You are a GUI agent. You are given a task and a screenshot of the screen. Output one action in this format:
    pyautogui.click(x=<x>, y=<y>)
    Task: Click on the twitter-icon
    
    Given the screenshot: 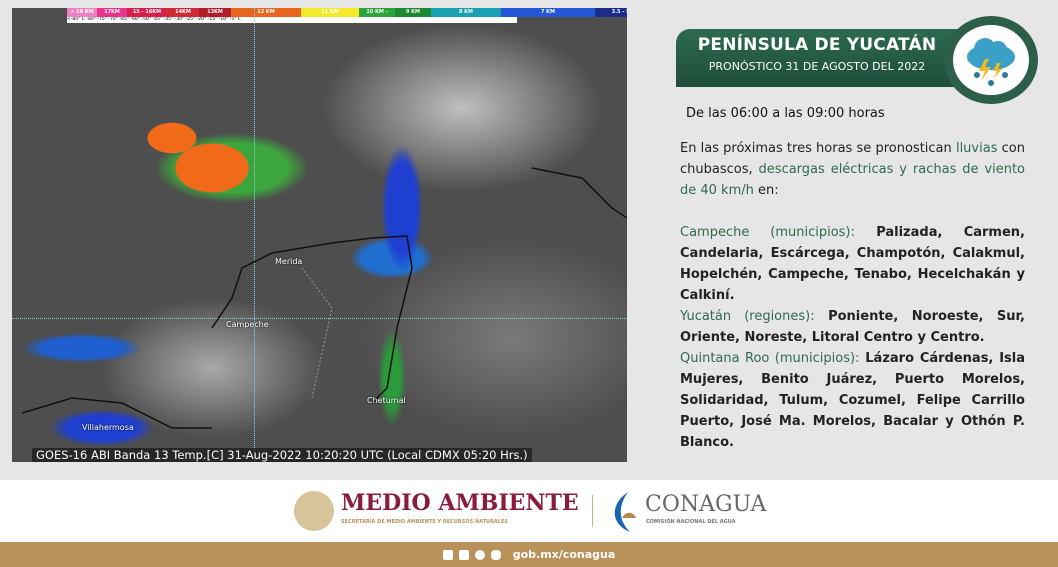 What is the action you would take?
    pyautogui.click(x=463, y=554)
    